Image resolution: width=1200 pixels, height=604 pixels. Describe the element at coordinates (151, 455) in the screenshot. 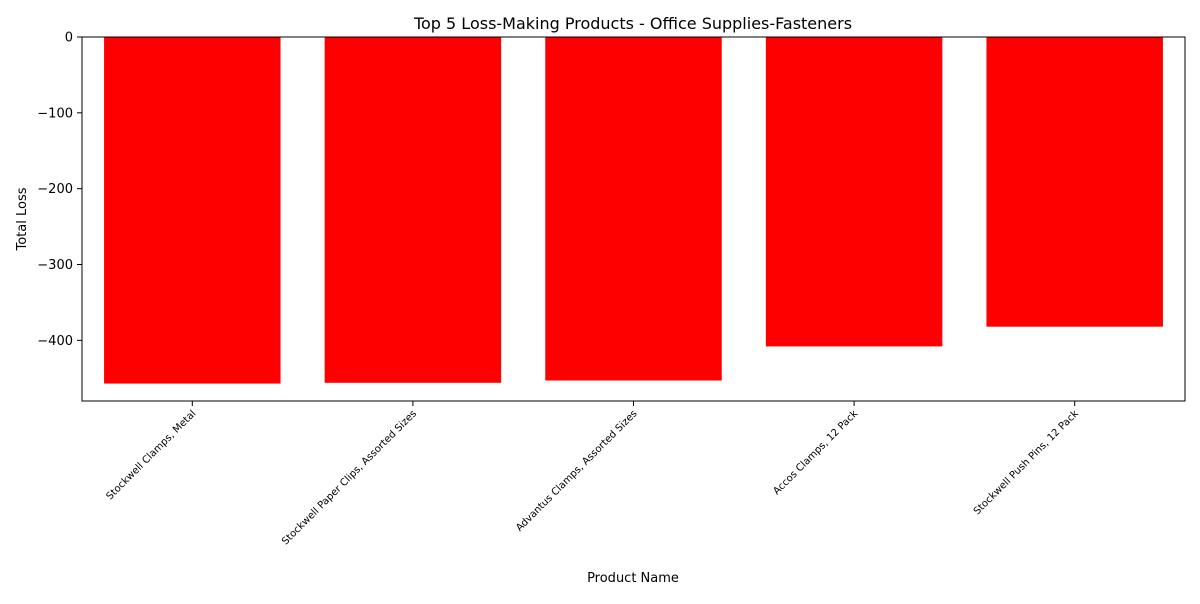

I see `x-tick-label: Stockwell Clamps, Metal` at that location.